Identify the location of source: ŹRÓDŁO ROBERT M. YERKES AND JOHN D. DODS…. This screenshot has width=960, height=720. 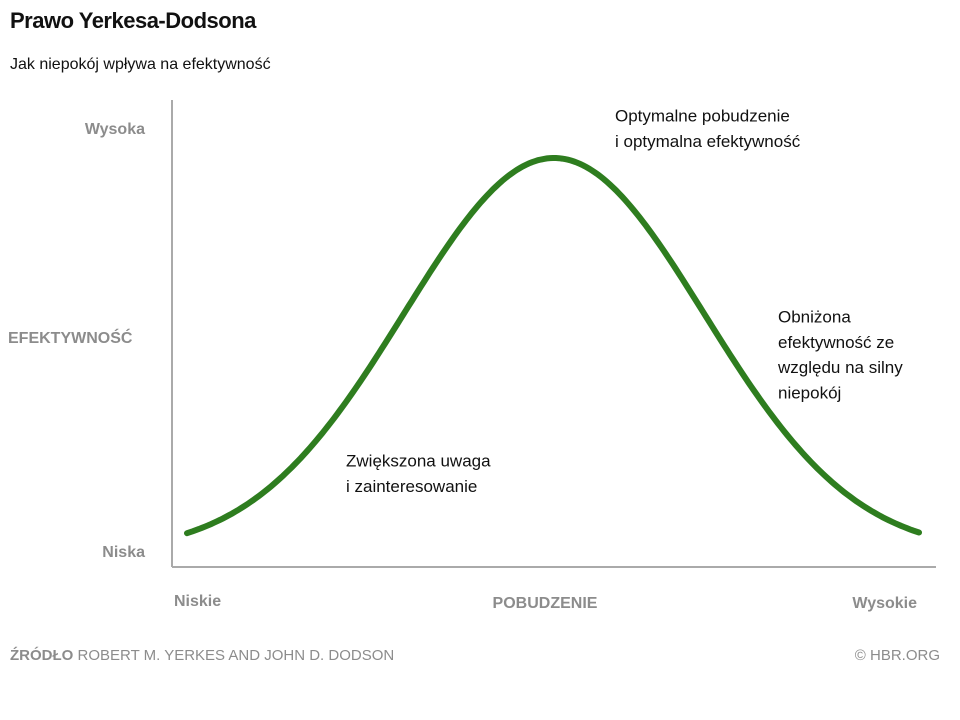
(202, 655).